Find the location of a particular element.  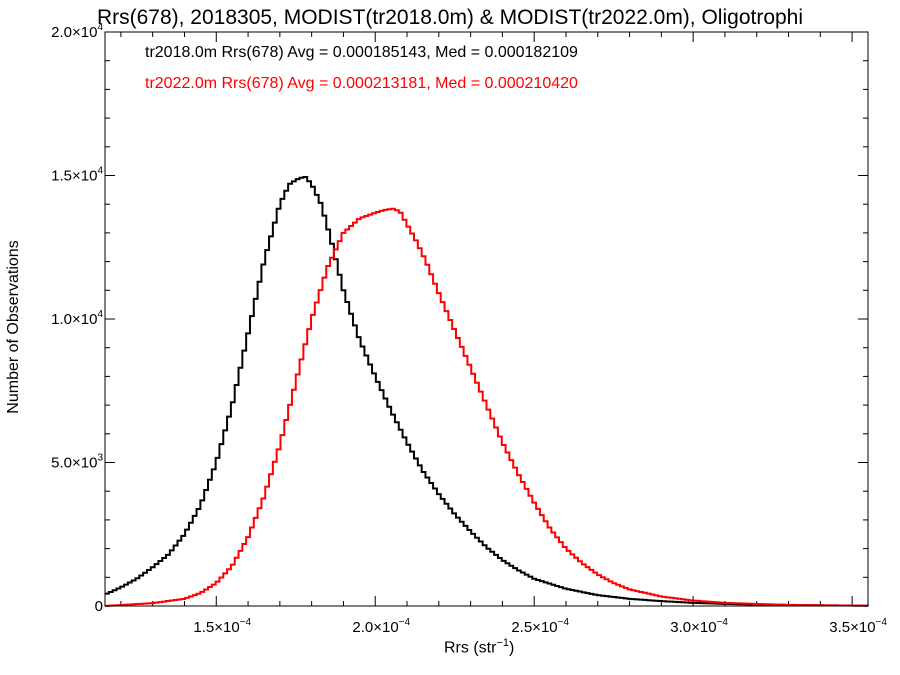

y-tick-label: 2.0×10⁴ is located at coordinates (77, 31).